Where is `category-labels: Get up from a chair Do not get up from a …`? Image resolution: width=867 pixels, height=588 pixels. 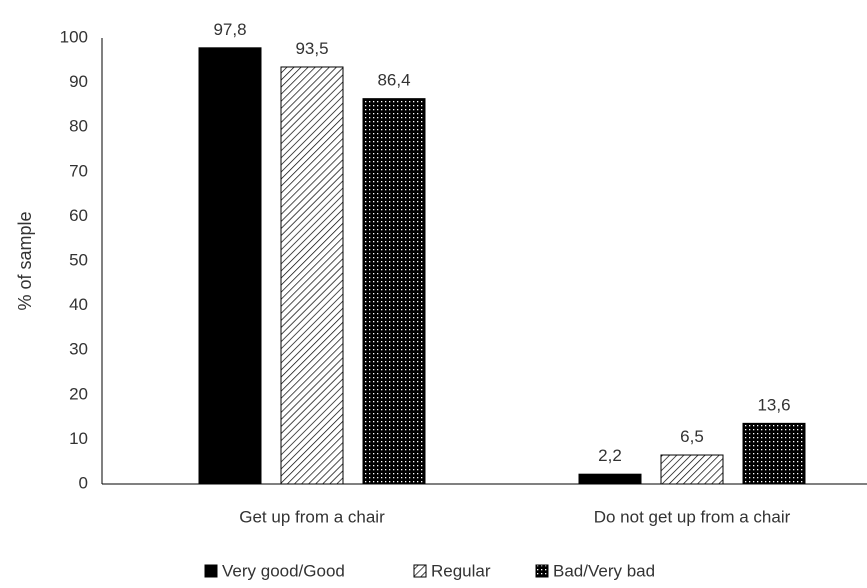
category-labels: Get up from a chair Do not get up from a … is located at coordinates (514, 516).